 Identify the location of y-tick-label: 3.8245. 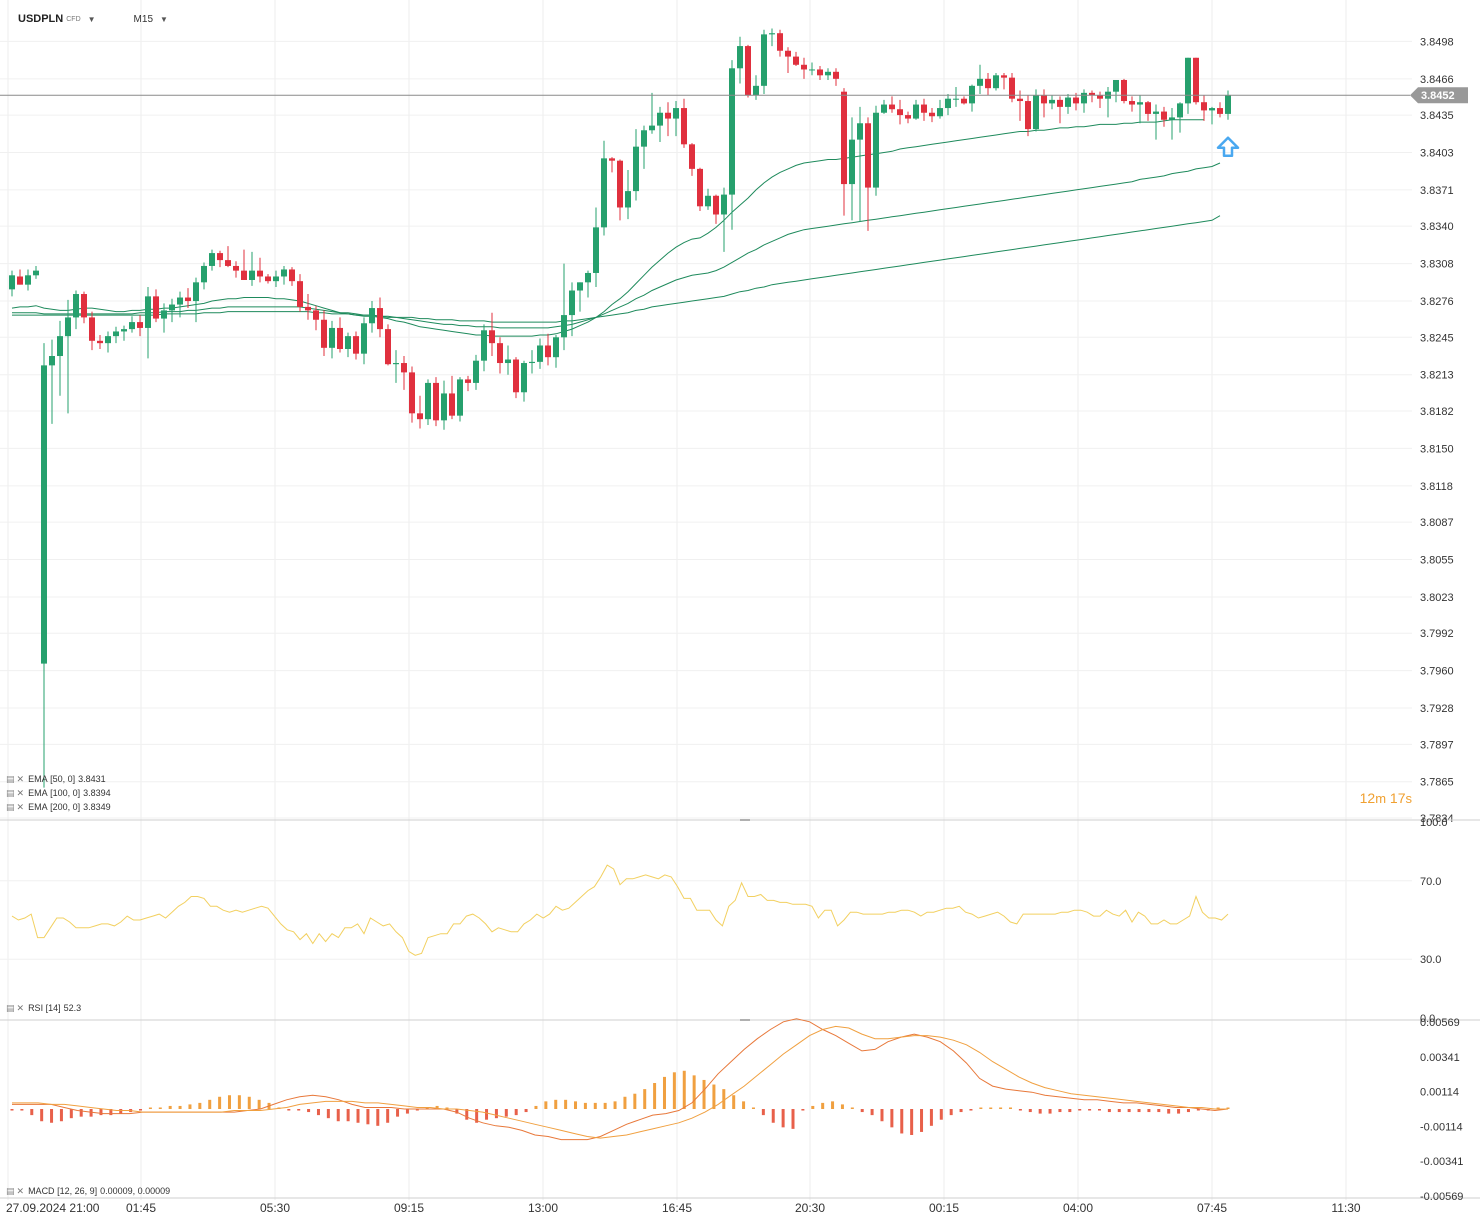
(1437, 338).